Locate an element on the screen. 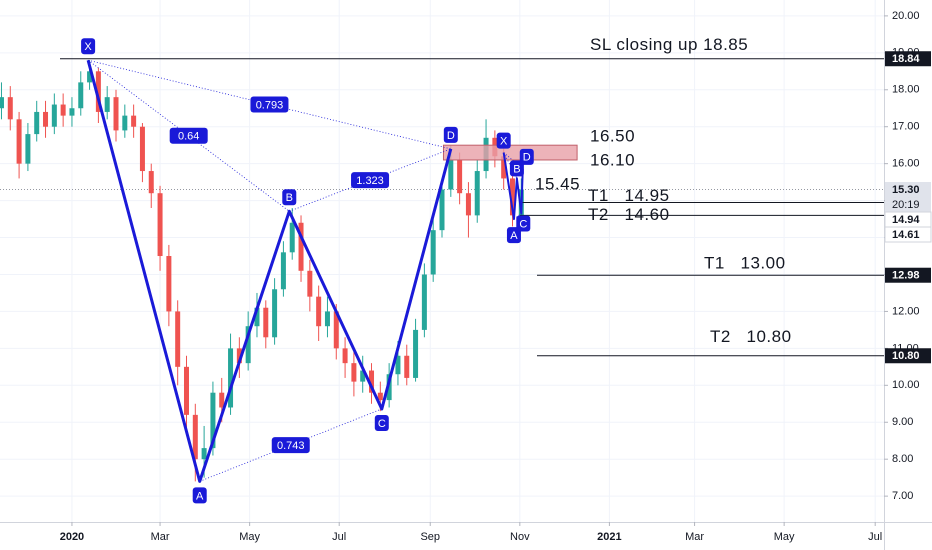 The height and width of the screenshot is (550, 932). zone is located at coordinates (510, 152).